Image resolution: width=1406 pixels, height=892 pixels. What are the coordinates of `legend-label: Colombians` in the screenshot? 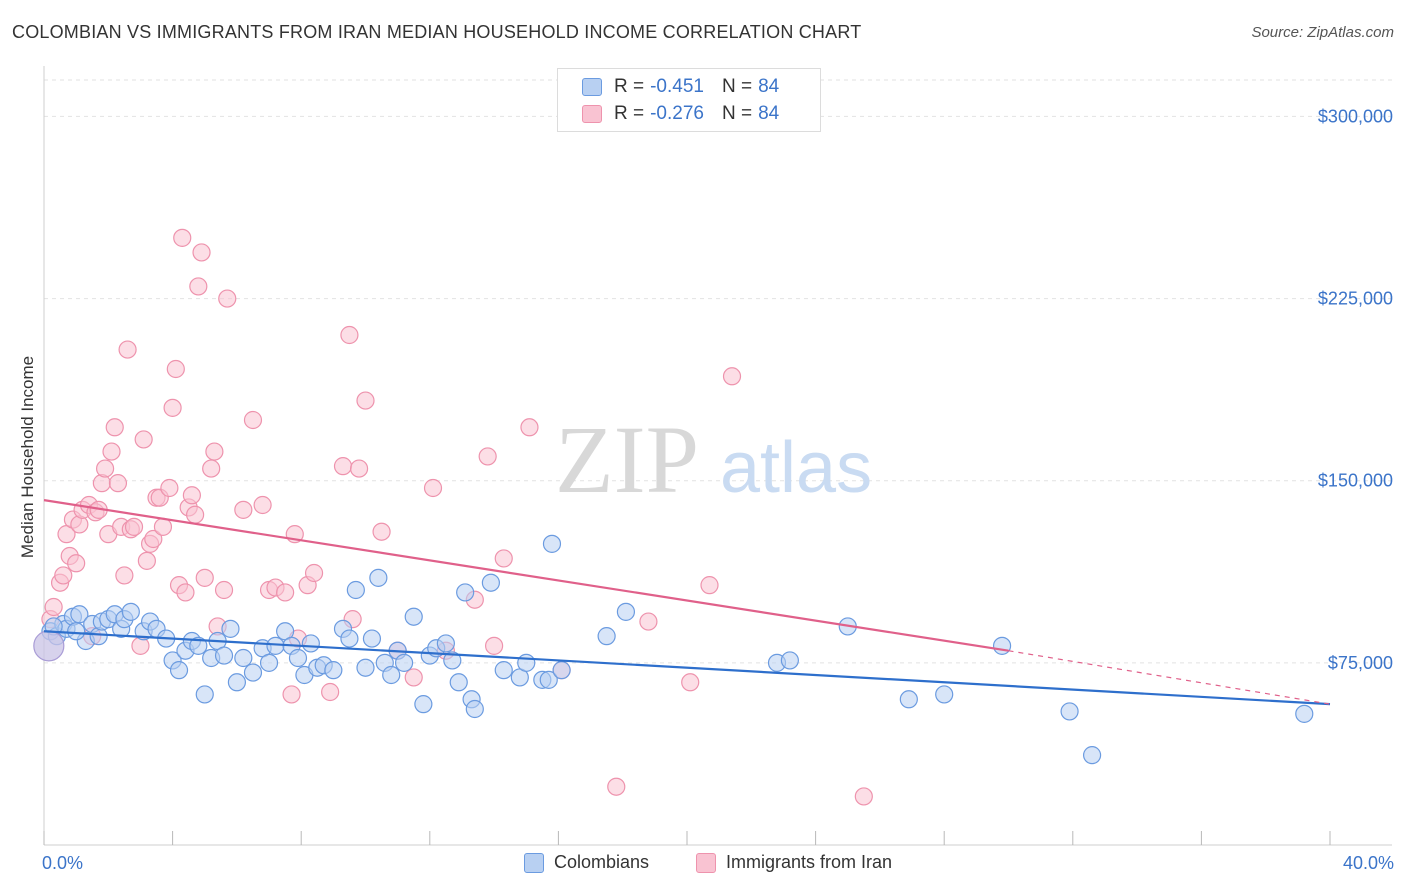 It's located at (602, 862).